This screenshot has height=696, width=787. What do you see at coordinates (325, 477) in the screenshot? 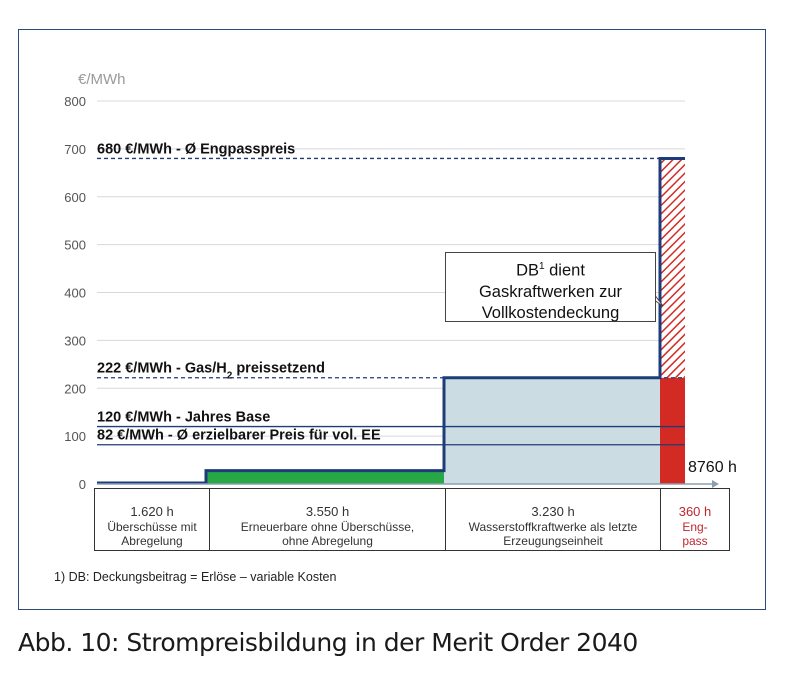
I see `fill-renewables` at bounding box center [325, 477].